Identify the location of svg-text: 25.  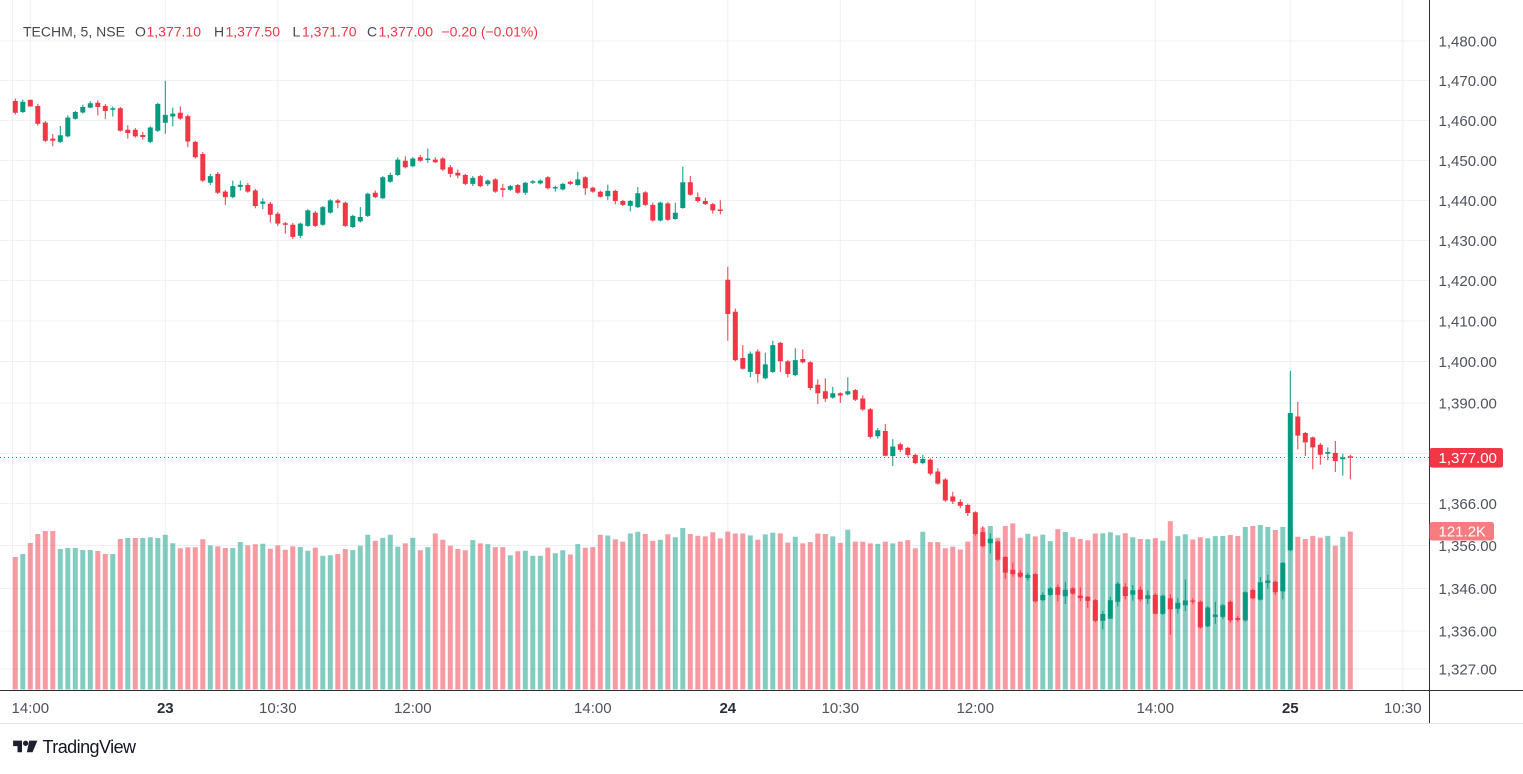
(1290, 708).